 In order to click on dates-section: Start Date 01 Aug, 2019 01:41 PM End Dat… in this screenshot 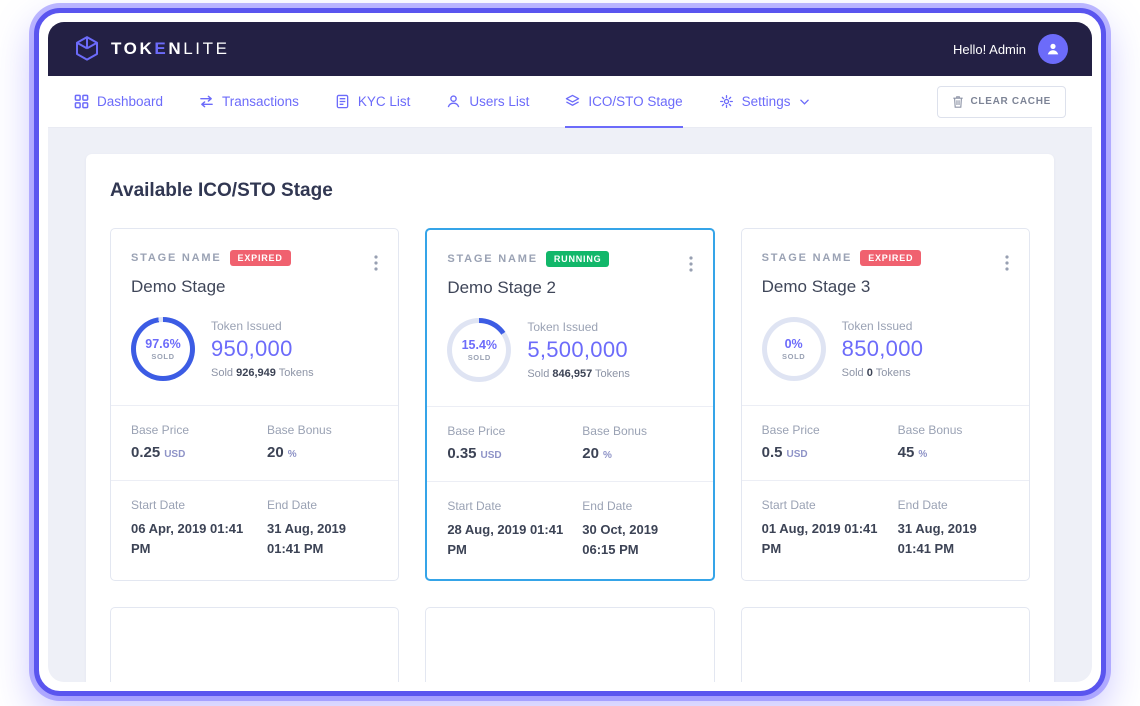, I will do `click(885, 529)`.